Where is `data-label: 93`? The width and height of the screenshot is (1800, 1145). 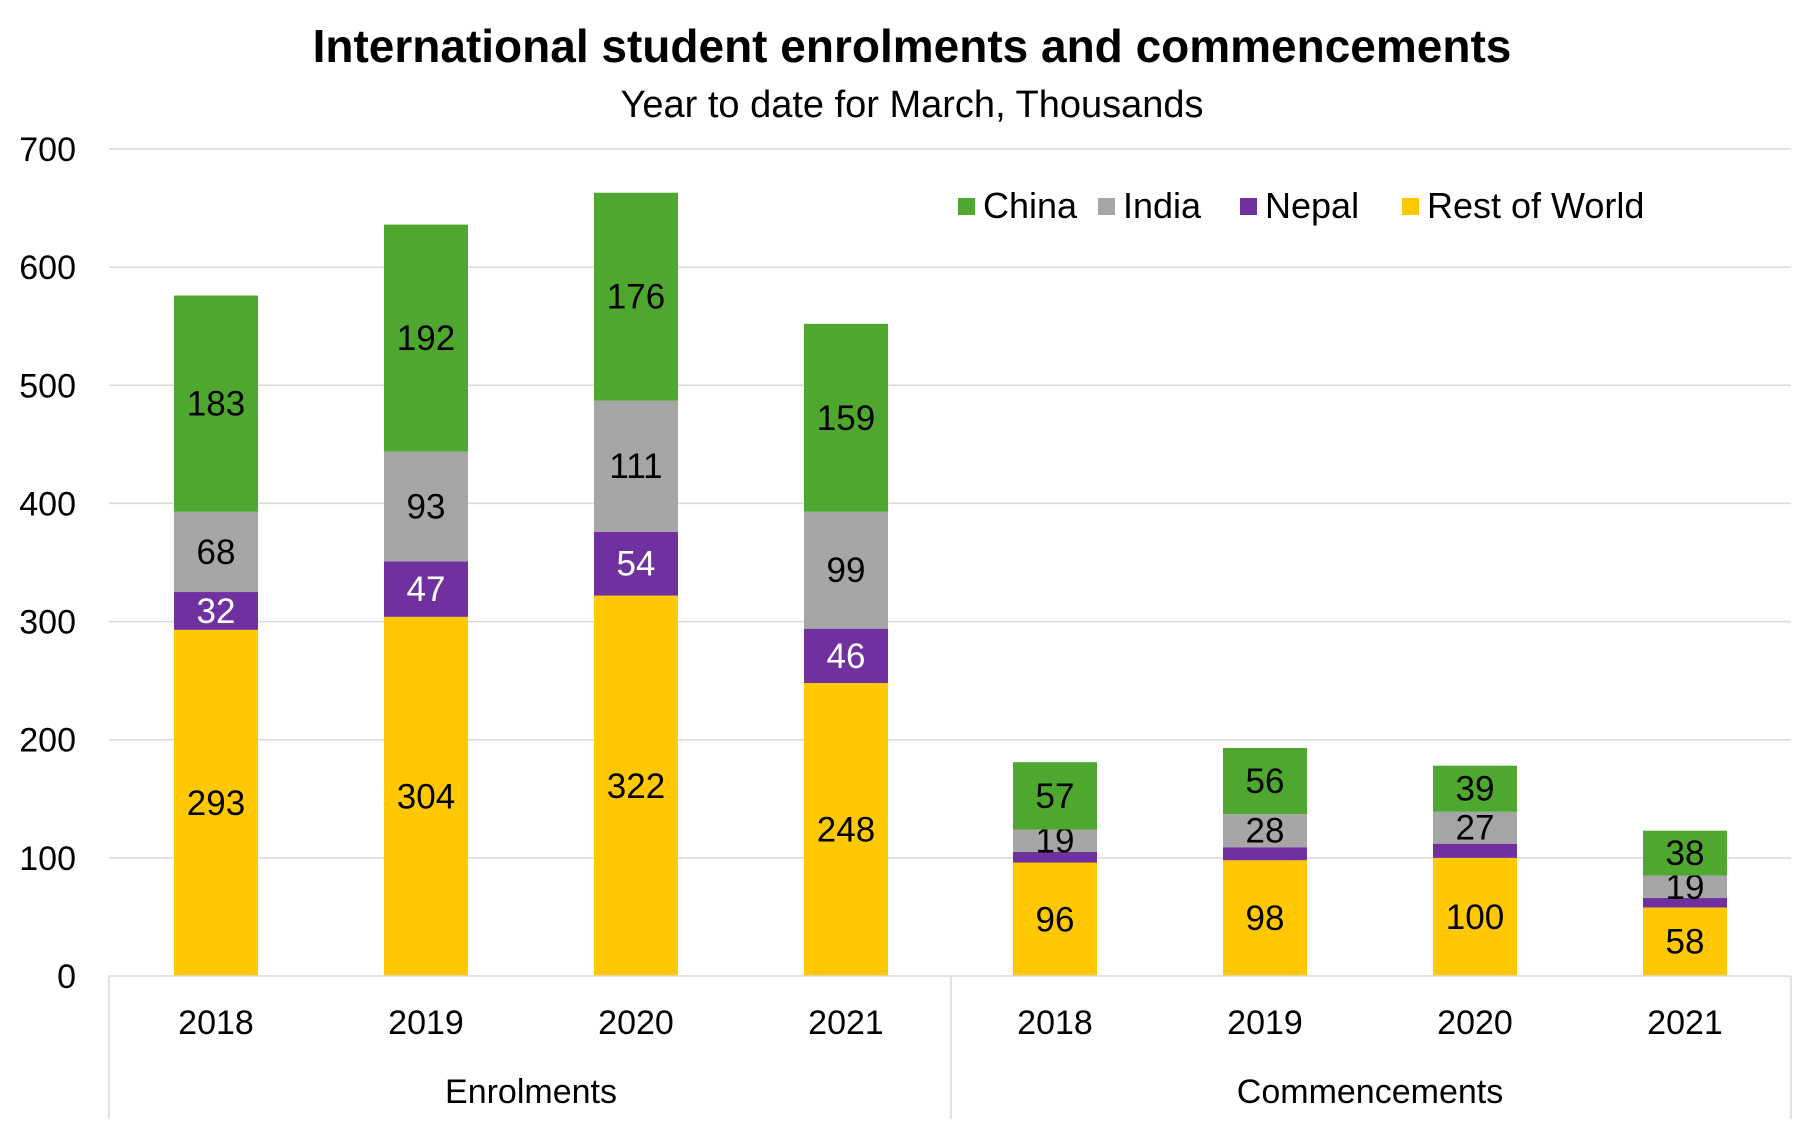 data-label: 93 is located at coordinates (426, 506).